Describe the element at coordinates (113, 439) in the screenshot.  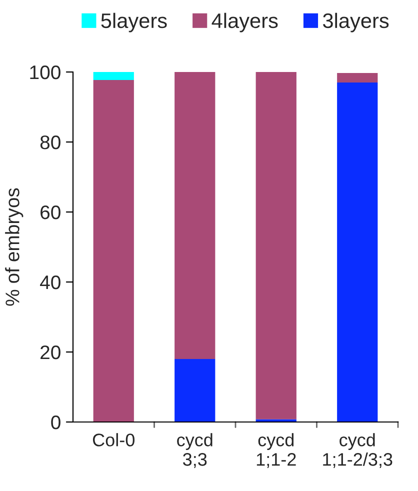
I see `x-tick-label: Col-0` at that location.